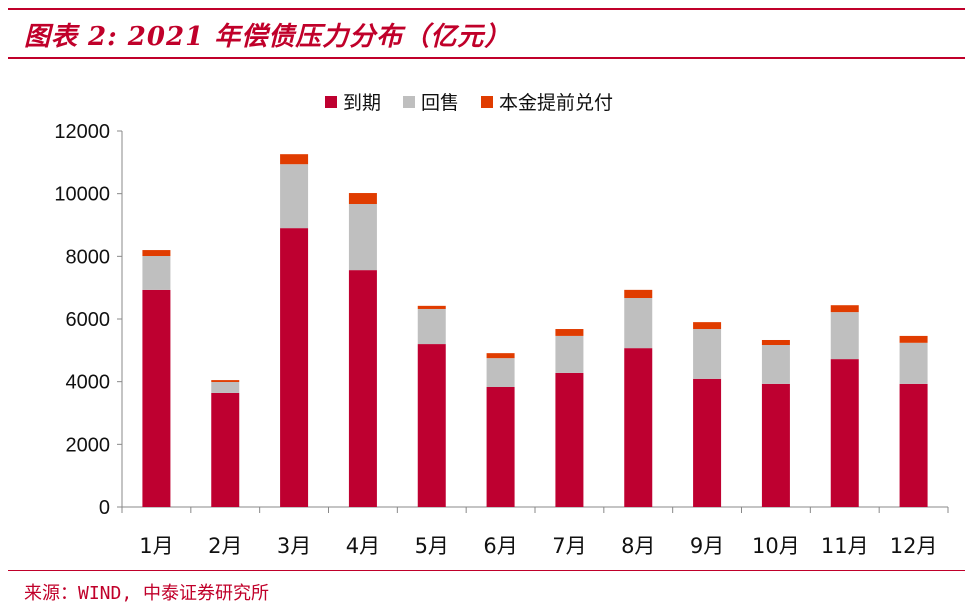 Image resolution: width=973 pixels, height=611 pixels. Describe the element at coordinates (707, 546) in the screenshot. I see `x-tick-label: 9月` at that location.